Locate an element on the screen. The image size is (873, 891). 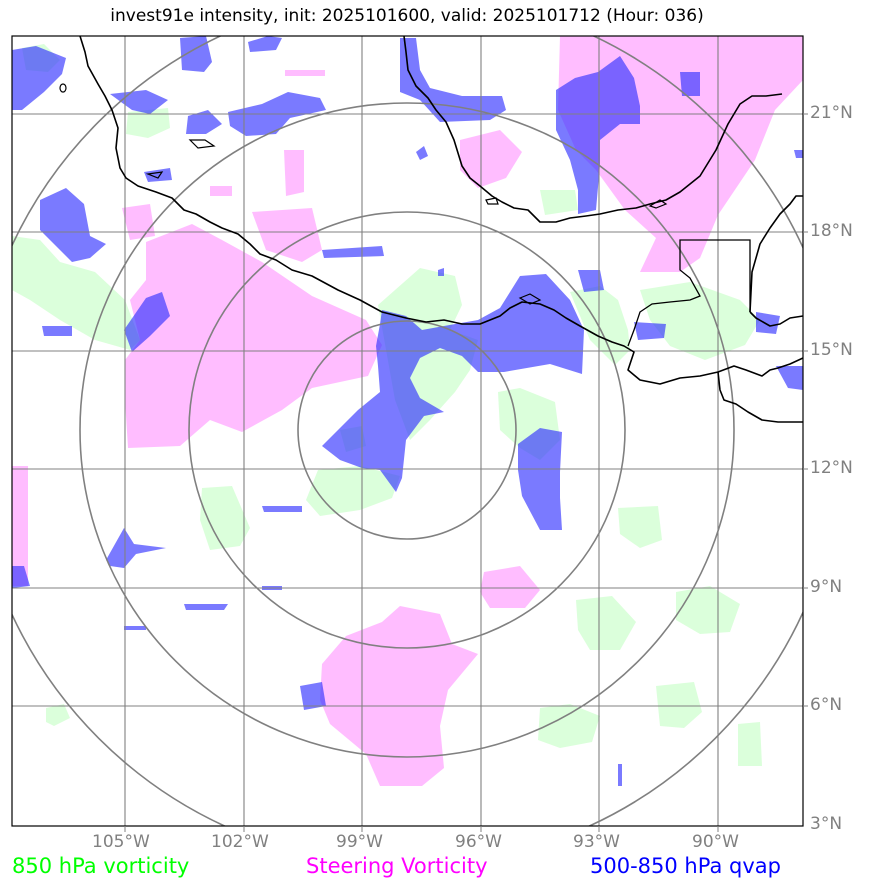
lat-label-9n: 9°N is located at coordinates (826, 587).